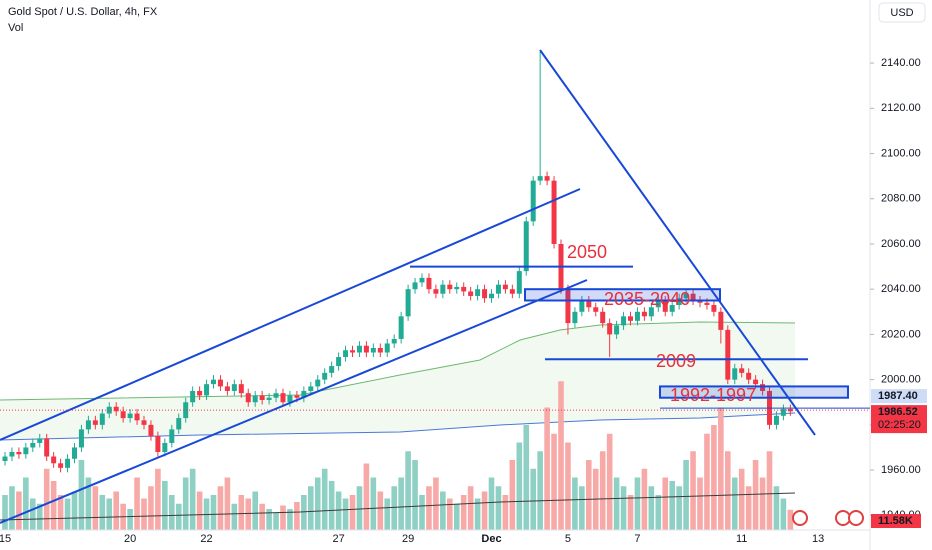 The width and height of the screenshot is (932, 550). What do you see at coordinates (637, 539) in the screenshot?
I see `x-tick-label: 7` at bounding box center [637, 539].